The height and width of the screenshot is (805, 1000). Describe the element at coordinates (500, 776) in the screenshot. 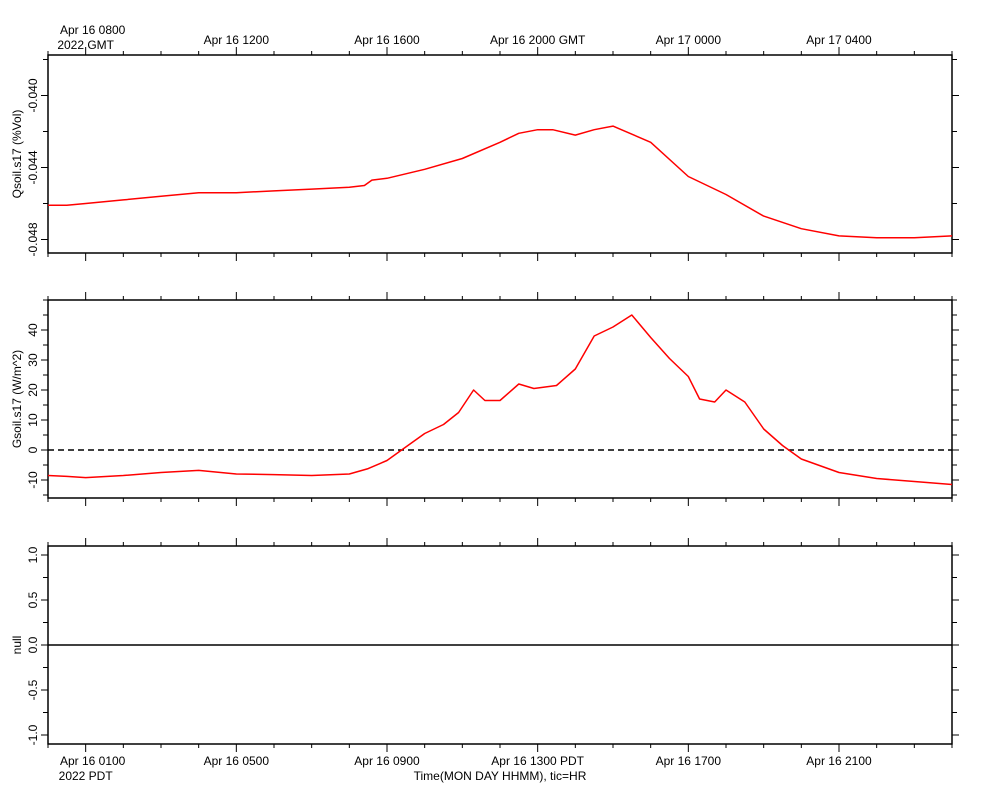

I see `x-axis-title: Time(MON DAY HHMM), tic=HR` at that location.